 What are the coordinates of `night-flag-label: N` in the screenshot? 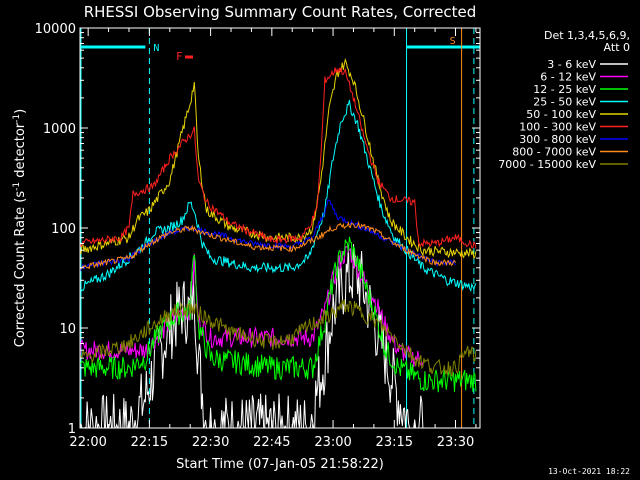 It's located at (156, 48).